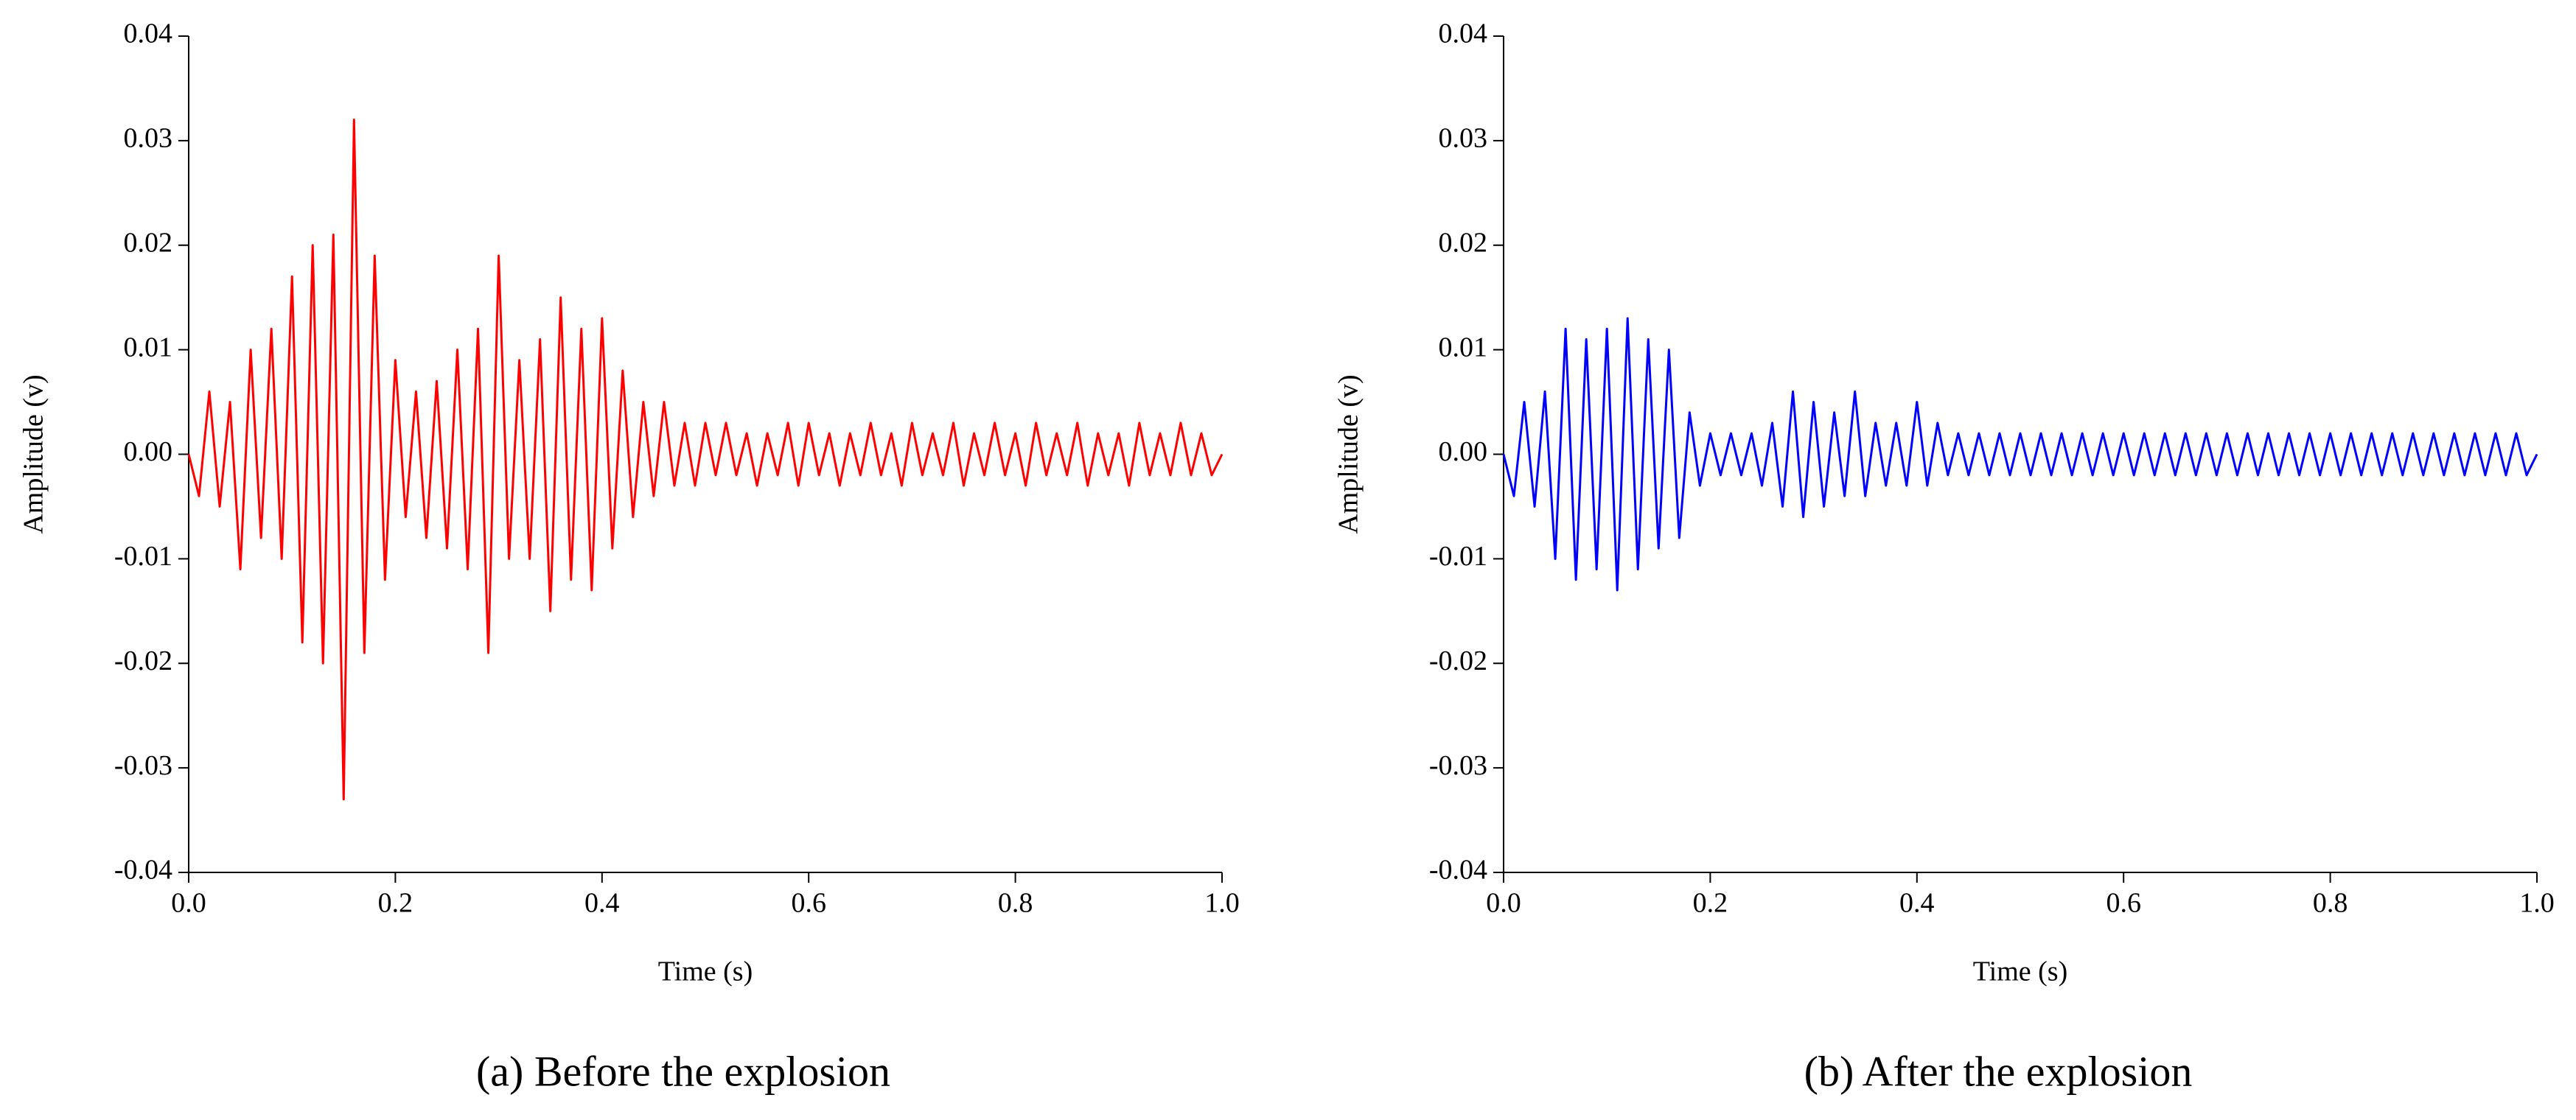 The image size is (2576, 1120). What do you see at coordinates (1998, 1071) in the screenshot?
I see `caption: (b) After the explosion` at bounding box center [1998, 1071].